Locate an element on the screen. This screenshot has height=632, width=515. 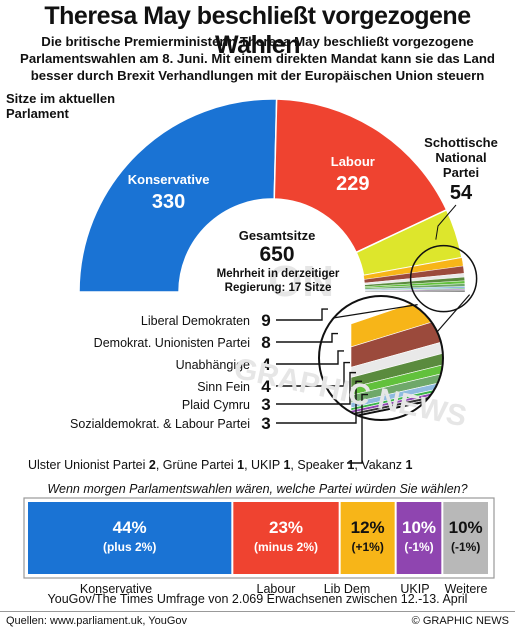
zoom-slice-ulster-unionist-partei is located at coordinates (396, 395).